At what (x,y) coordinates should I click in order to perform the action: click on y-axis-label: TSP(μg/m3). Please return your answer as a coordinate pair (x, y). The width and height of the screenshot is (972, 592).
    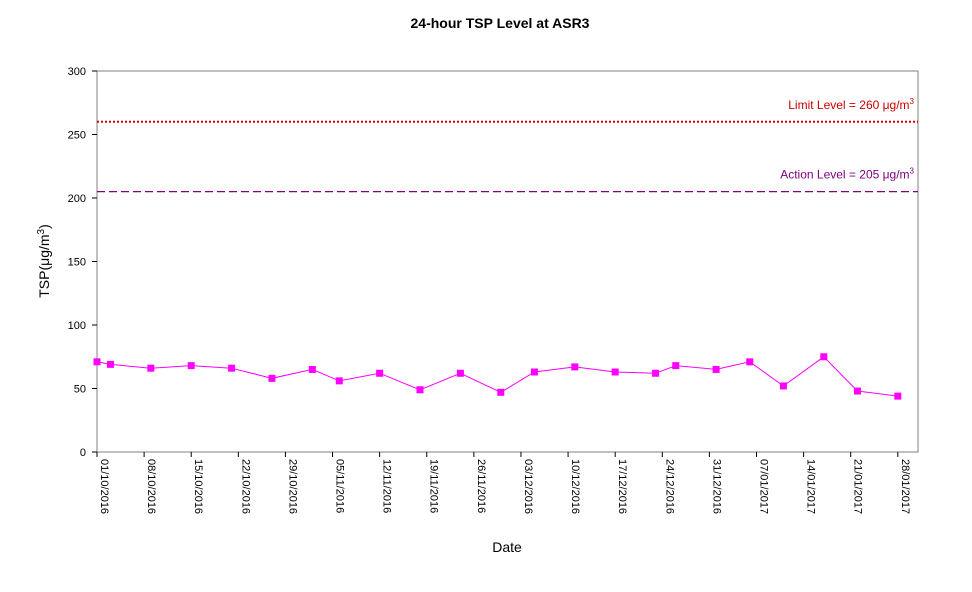
    Looking at the image, I should click on (44, 261).